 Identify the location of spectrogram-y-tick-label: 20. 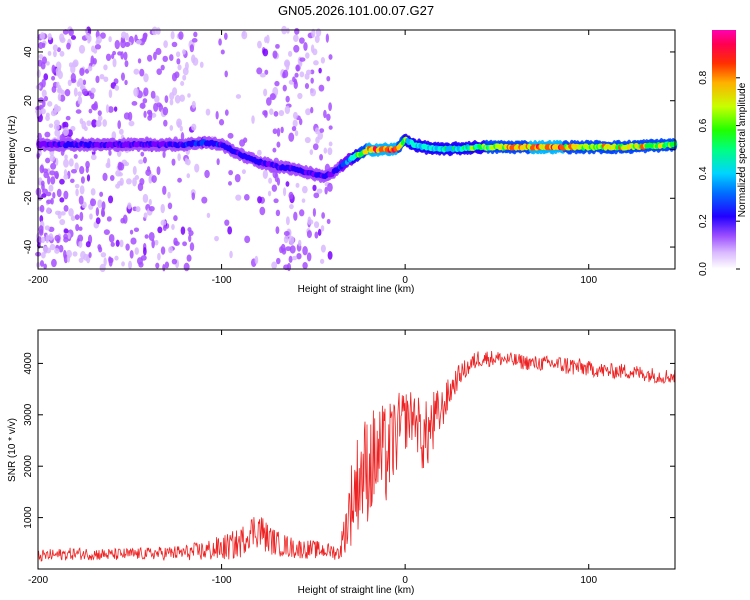
(28, 101).